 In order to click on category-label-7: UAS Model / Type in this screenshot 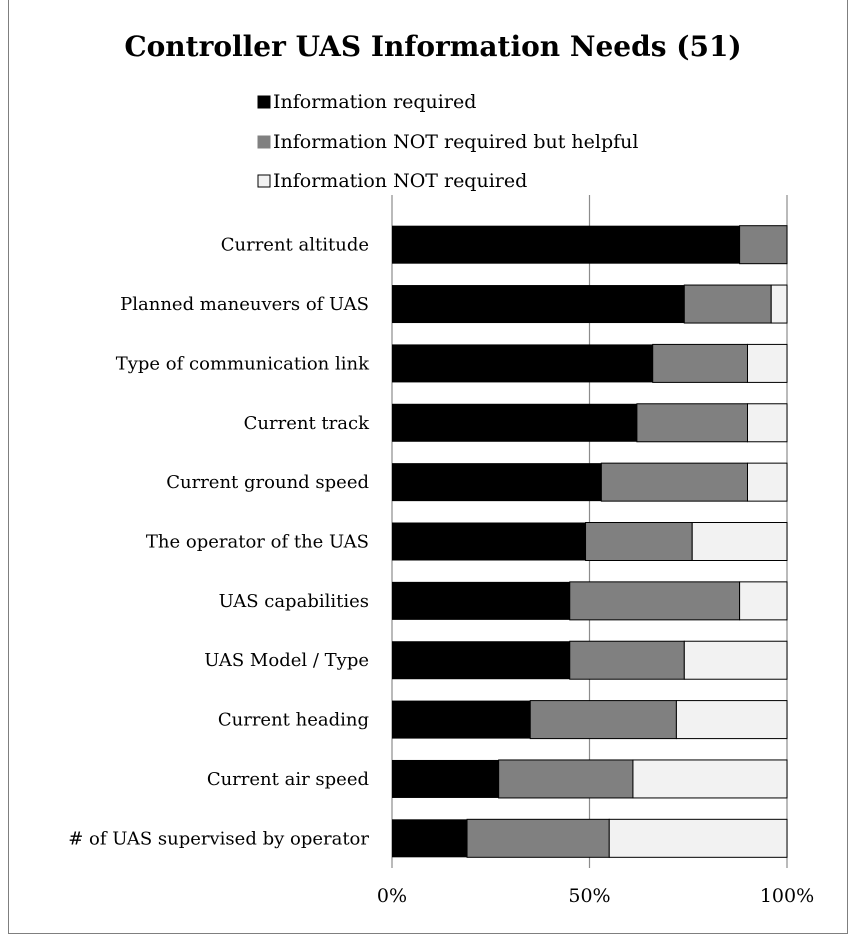, I will do `click(286, 660)`.